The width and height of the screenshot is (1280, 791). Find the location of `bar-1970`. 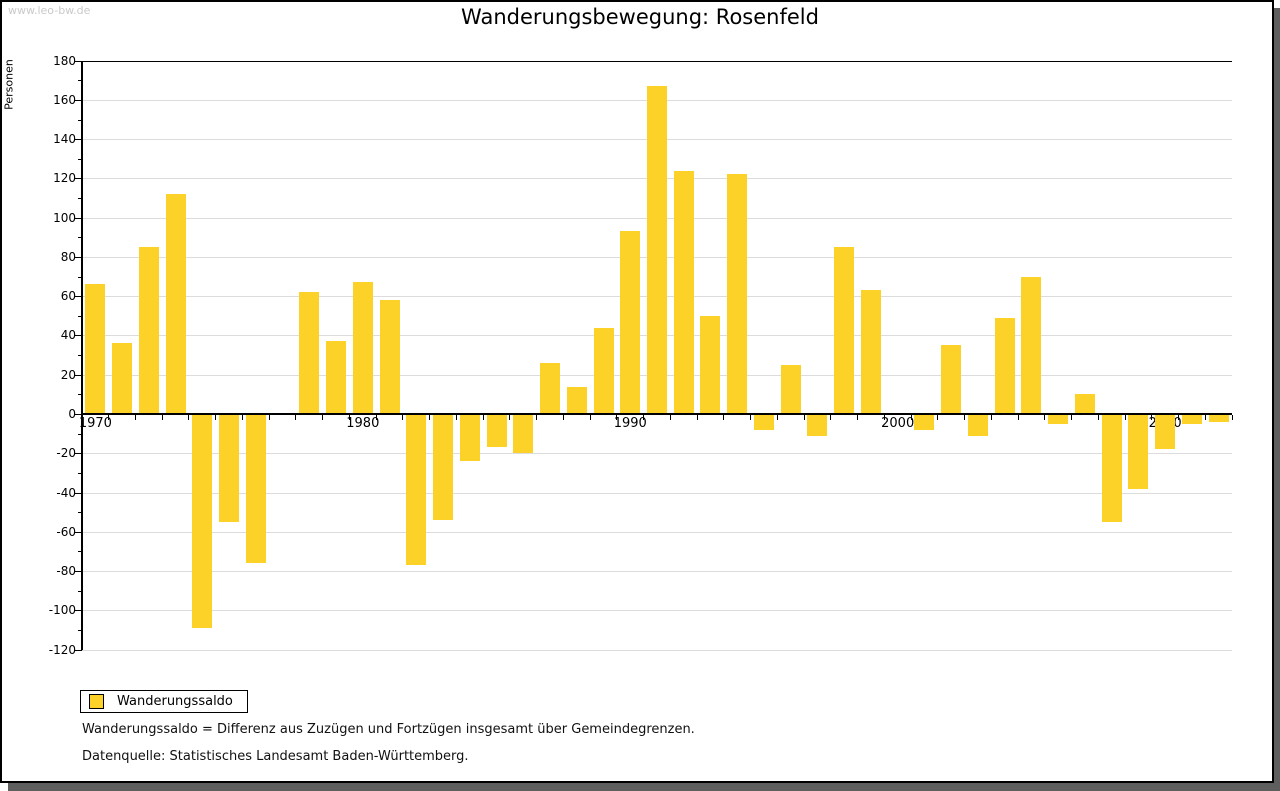

bar-1970 is located at coordinates (95, 349).